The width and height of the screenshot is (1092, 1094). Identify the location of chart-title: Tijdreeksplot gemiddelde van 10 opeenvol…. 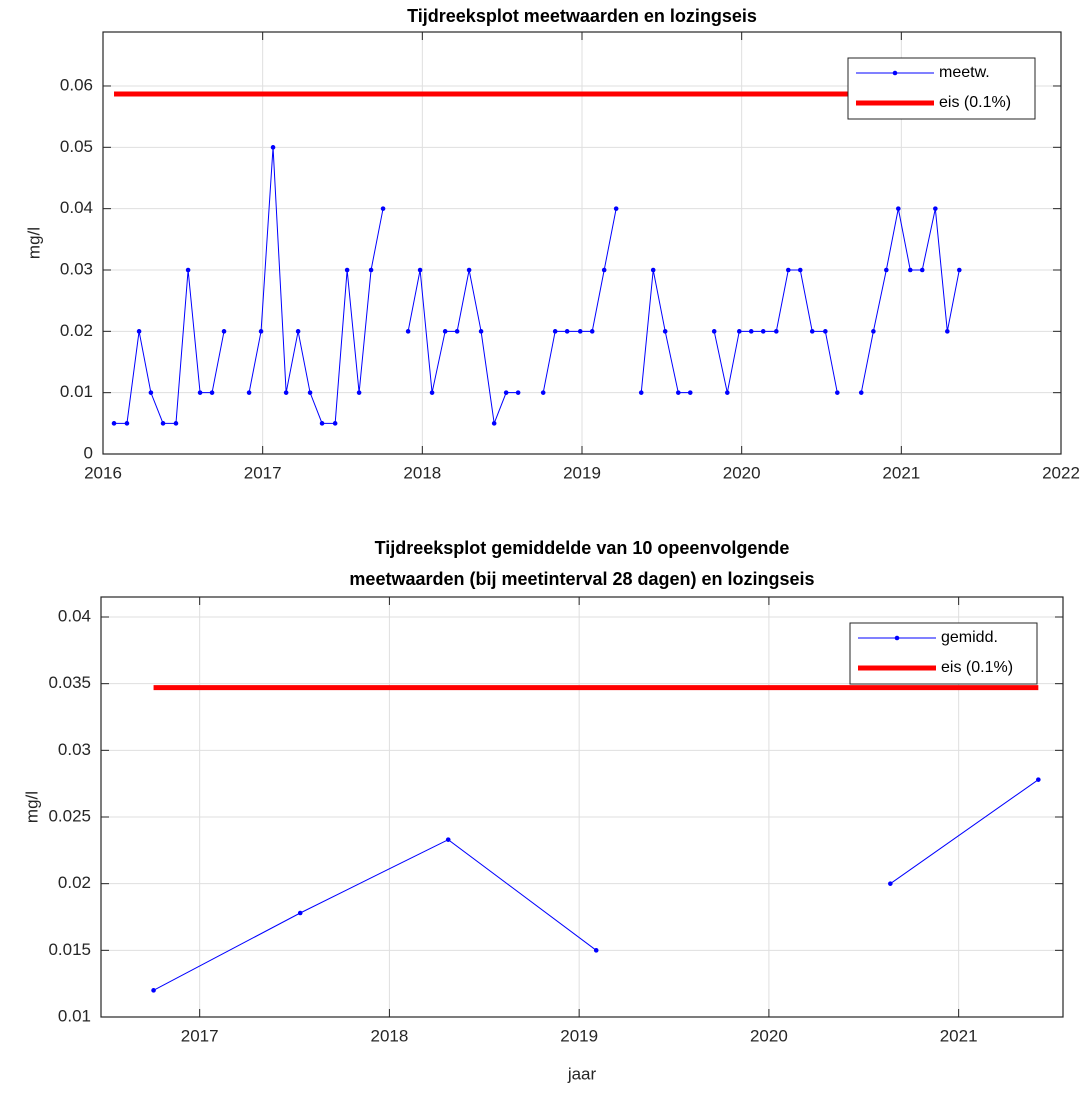
(582, 548).